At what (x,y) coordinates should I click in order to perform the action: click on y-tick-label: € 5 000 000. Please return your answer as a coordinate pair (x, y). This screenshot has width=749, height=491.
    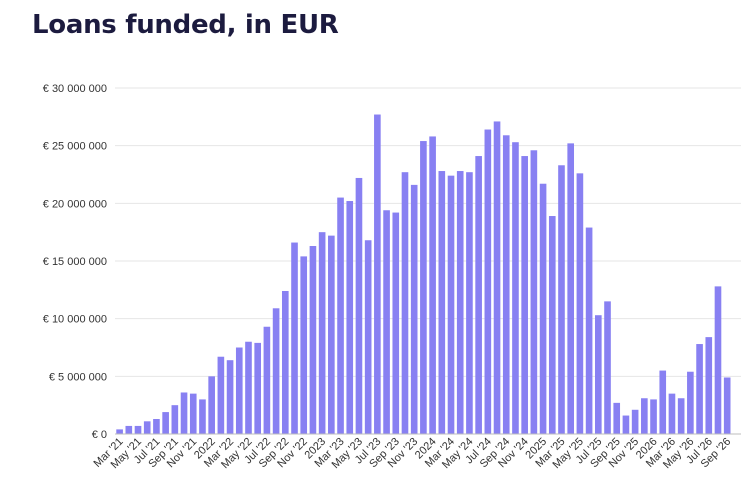
    Looking at the image, I should click on (78, 377).